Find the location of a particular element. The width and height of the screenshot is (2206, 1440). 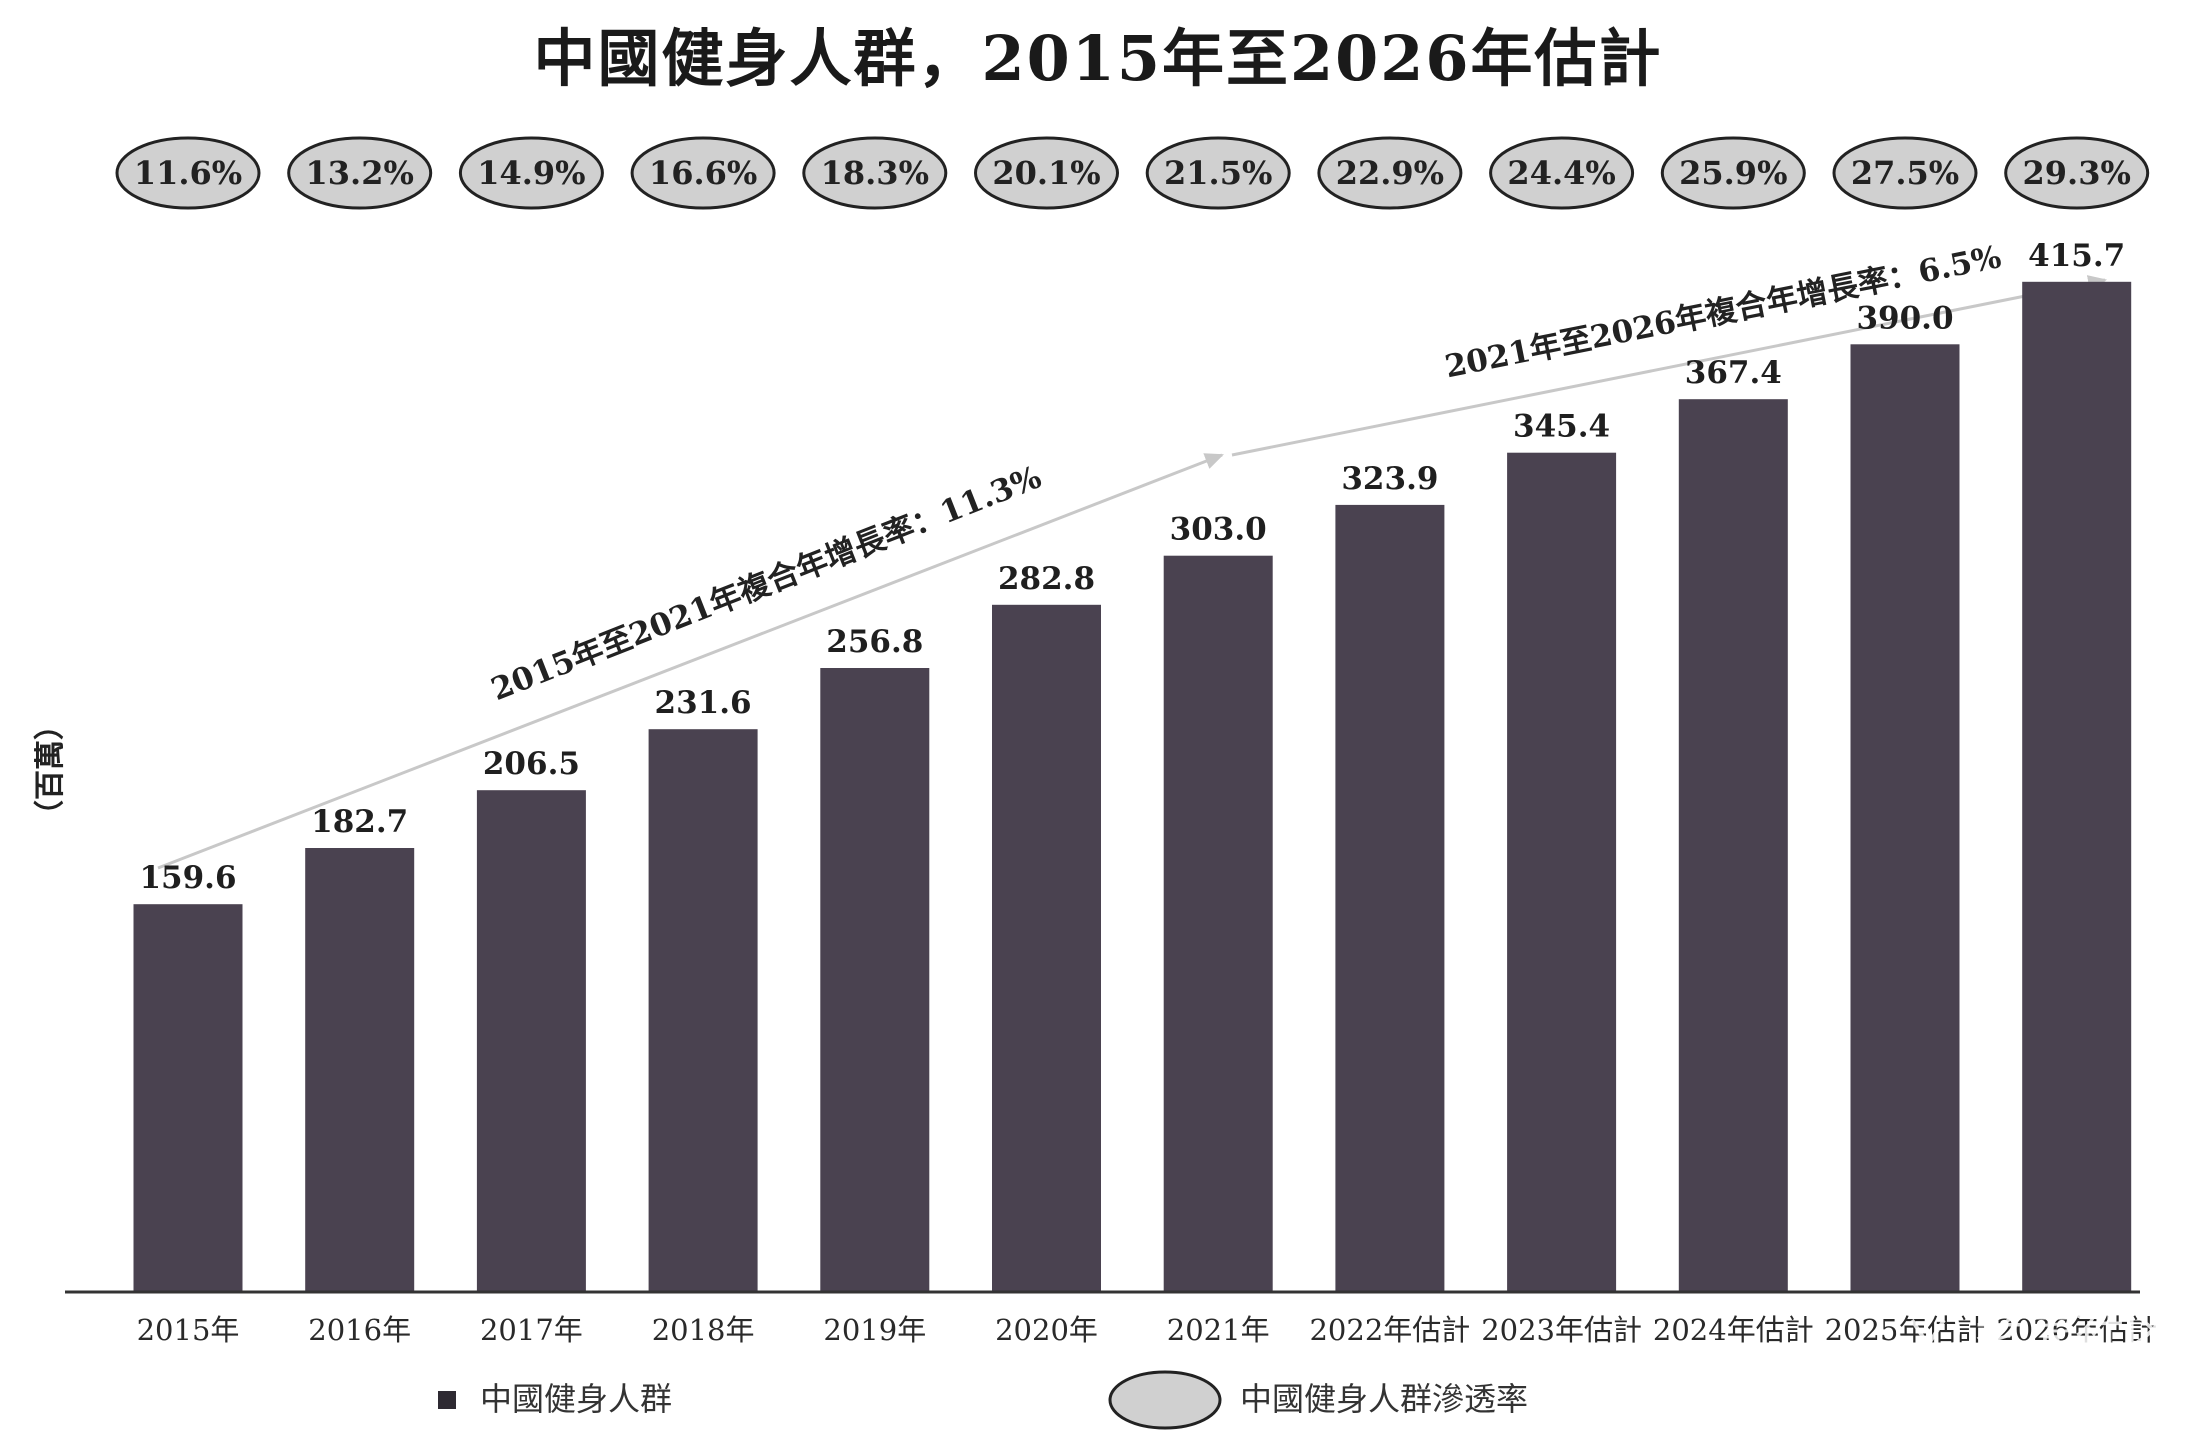

penetration-label-10: 25.9% is located at coordinates (1733, 173).